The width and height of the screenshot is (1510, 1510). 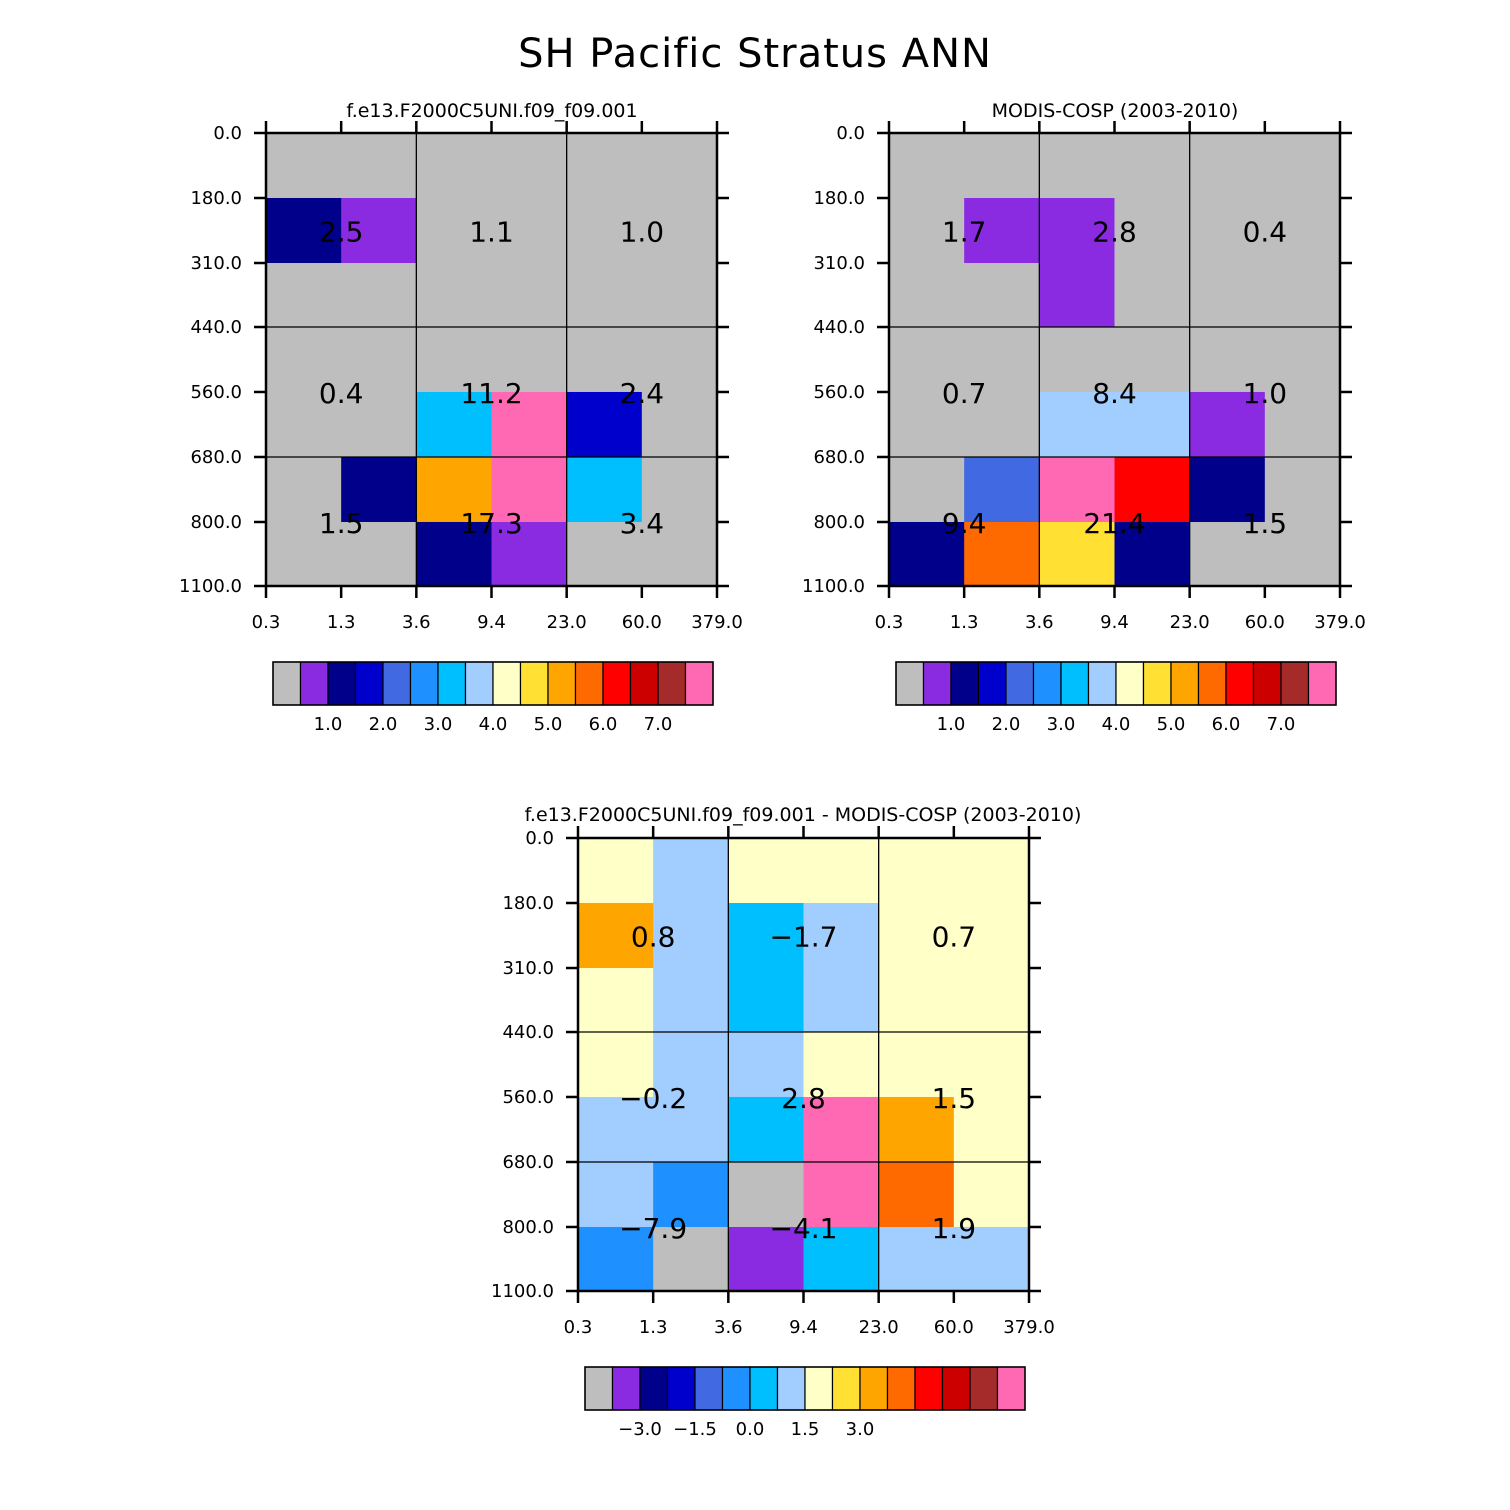 I want to click on box-value-label: 1.7, so click(x=964, y=232).